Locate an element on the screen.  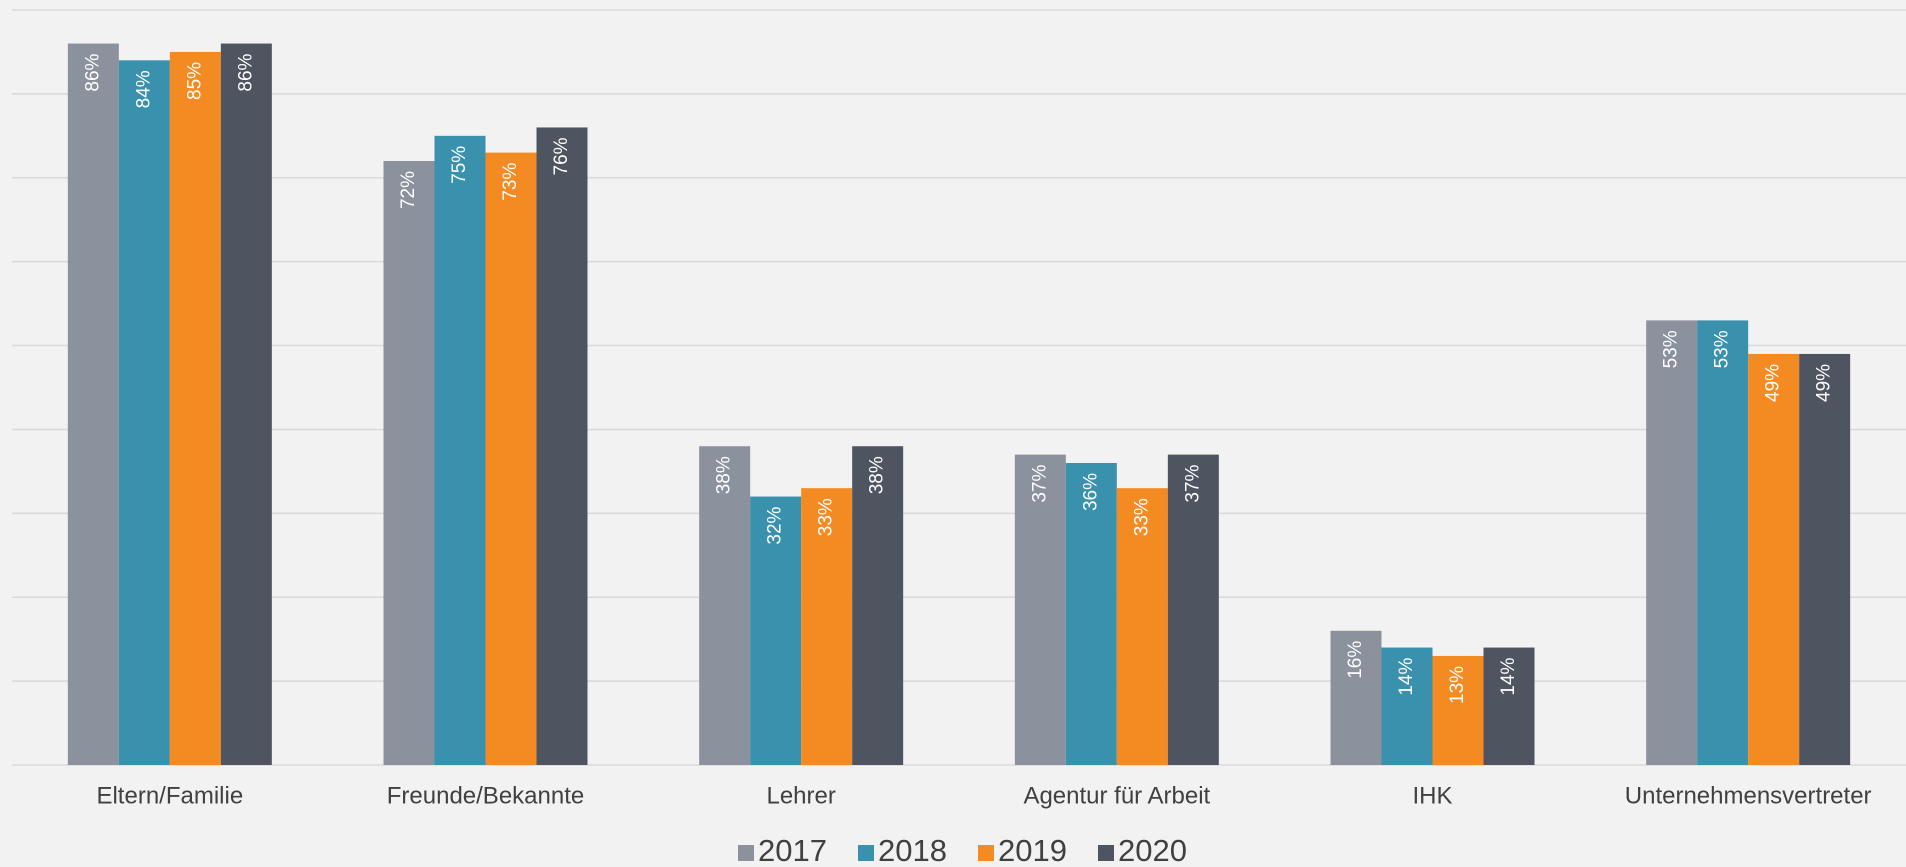
x-tick-label: Unternehmensvertreter is located at coordinates (1748, 795).